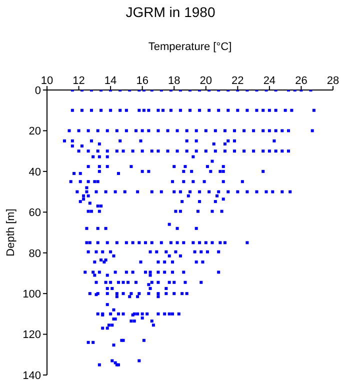 Image resolution: width=341 pixels, height=384 pixels. Describe the element at coordinates (34, 132) in the screenshot. I see `y-tick-label: 20` at that location.